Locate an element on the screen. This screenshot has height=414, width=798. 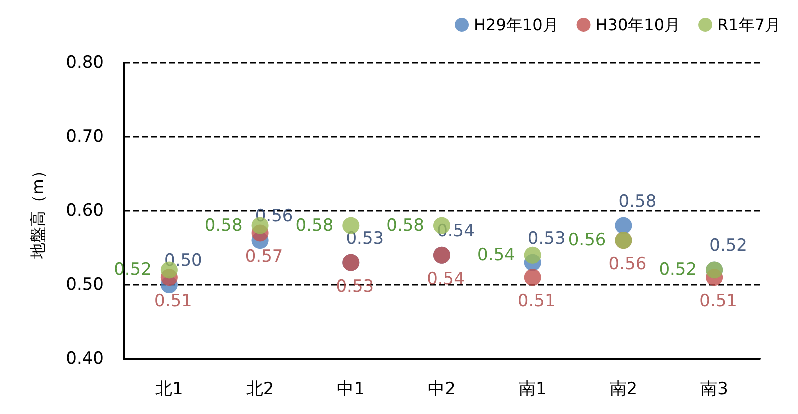
y-tick-label: 0.70 is located at coordinates (85, 137).